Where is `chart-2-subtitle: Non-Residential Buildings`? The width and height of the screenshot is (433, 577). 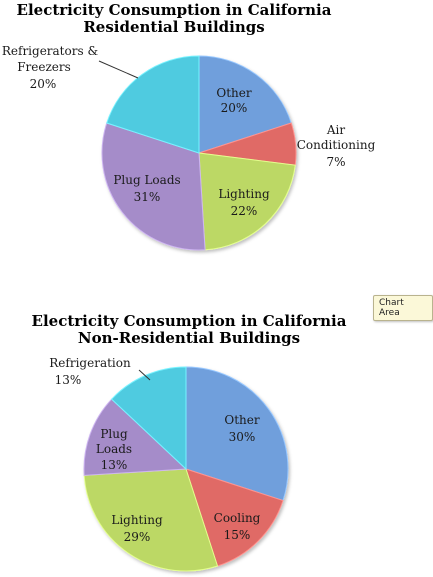 chart-2-subtitle: Non-Residential Buildings is located at coordinates (189, 338).